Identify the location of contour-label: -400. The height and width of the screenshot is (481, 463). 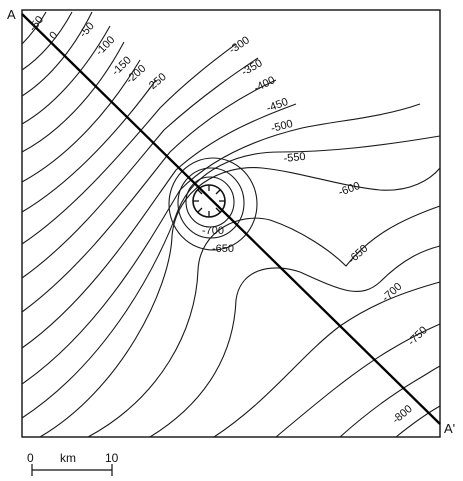
(264, 84).